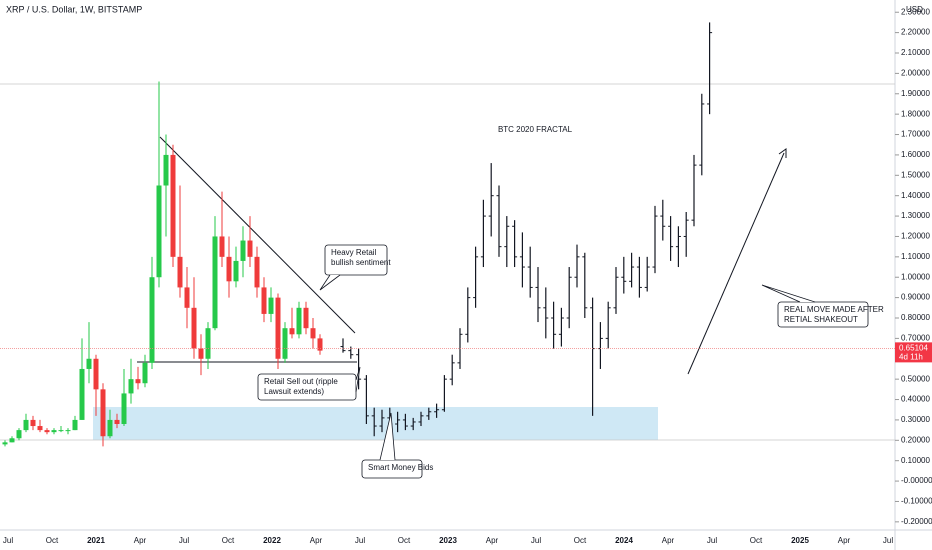  I want to click on y-tick-label: -0.10000, so click(916, 501).